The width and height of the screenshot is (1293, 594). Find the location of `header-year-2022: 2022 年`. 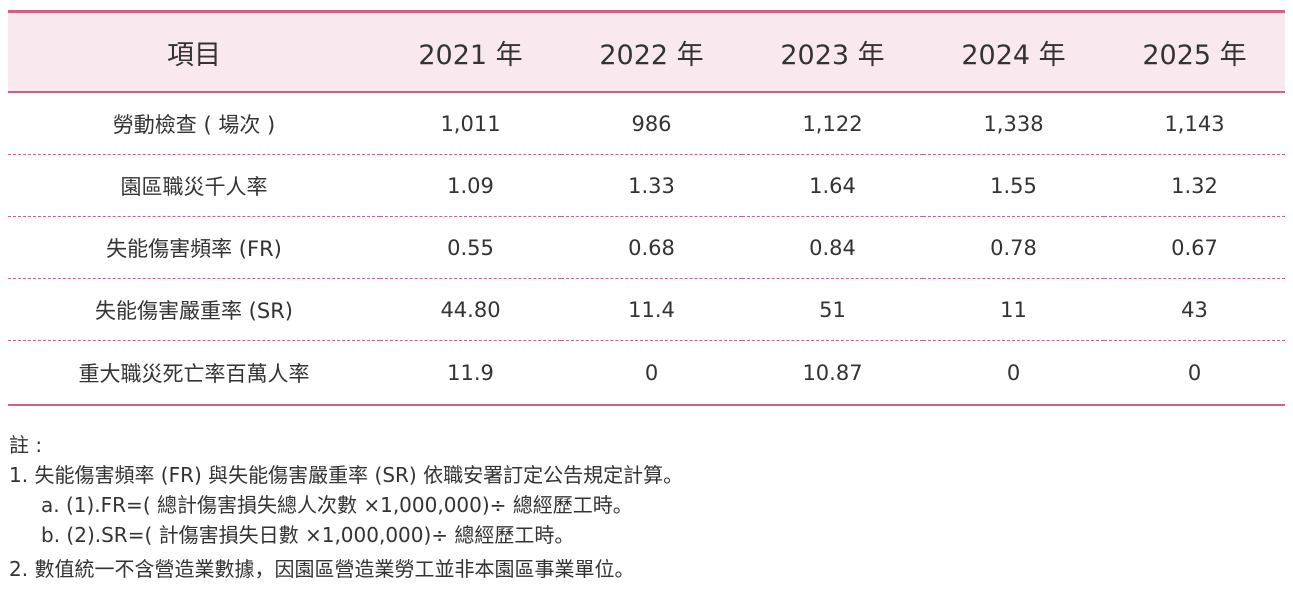

header-year-2022: 2022 年 is located at coordinates (651, 51).